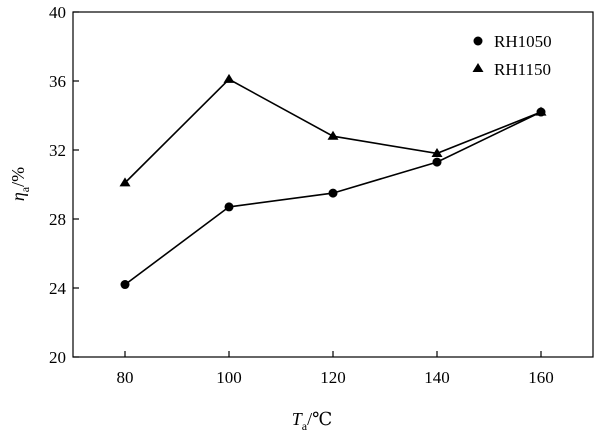  What do you see at coordinates (437, 377) in the screenshot?
I see `x-tick-label: 140` at bounding box center [437, 377].